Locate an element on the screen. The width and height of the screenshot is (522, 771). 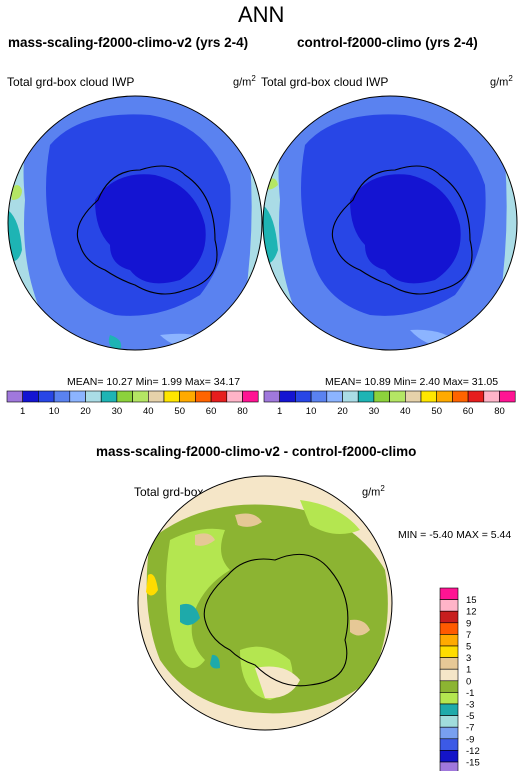
diff-colorbar-label: 7 is located at coordinates (468, 635).